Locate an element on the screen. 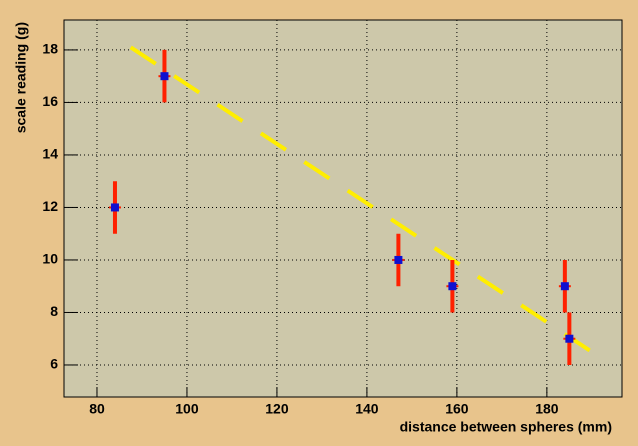  y-tick-label: 12 is located at coordinates (50, 206).